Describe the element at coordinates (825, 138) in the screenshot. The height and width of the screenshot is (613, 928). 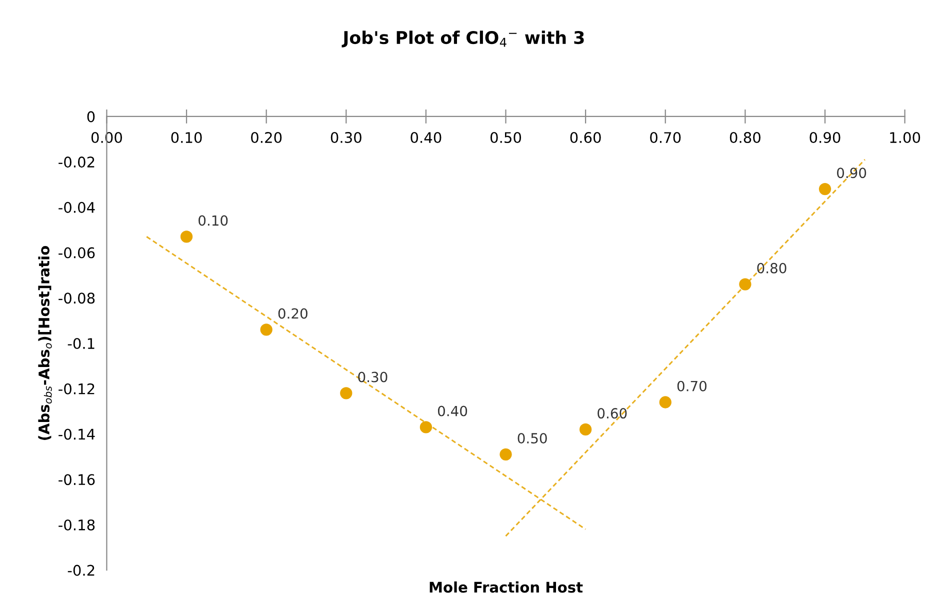
I see `x-tick-label: 0.90` at that location.